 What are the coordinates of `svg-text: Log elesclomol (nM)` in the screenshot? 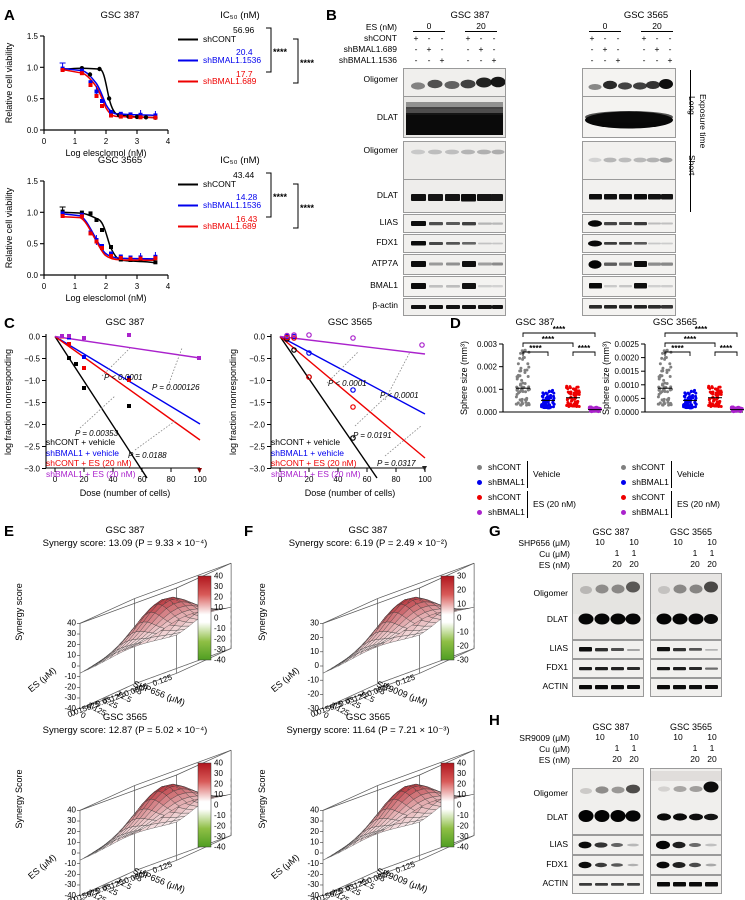 It's located at (105, 153).